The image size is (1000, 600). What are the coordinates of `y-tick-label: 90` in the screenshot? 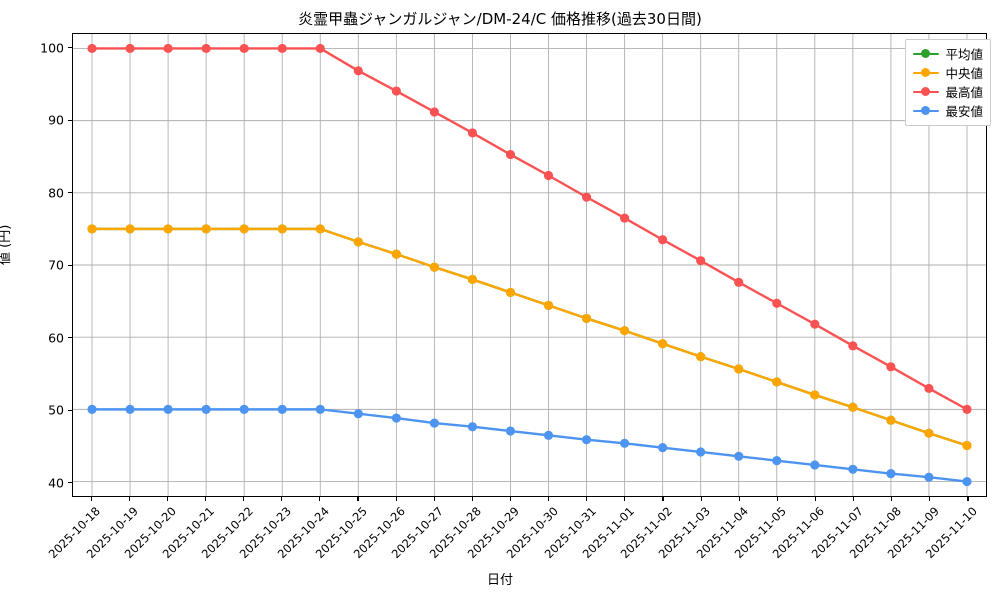 It's located at (56, 120).